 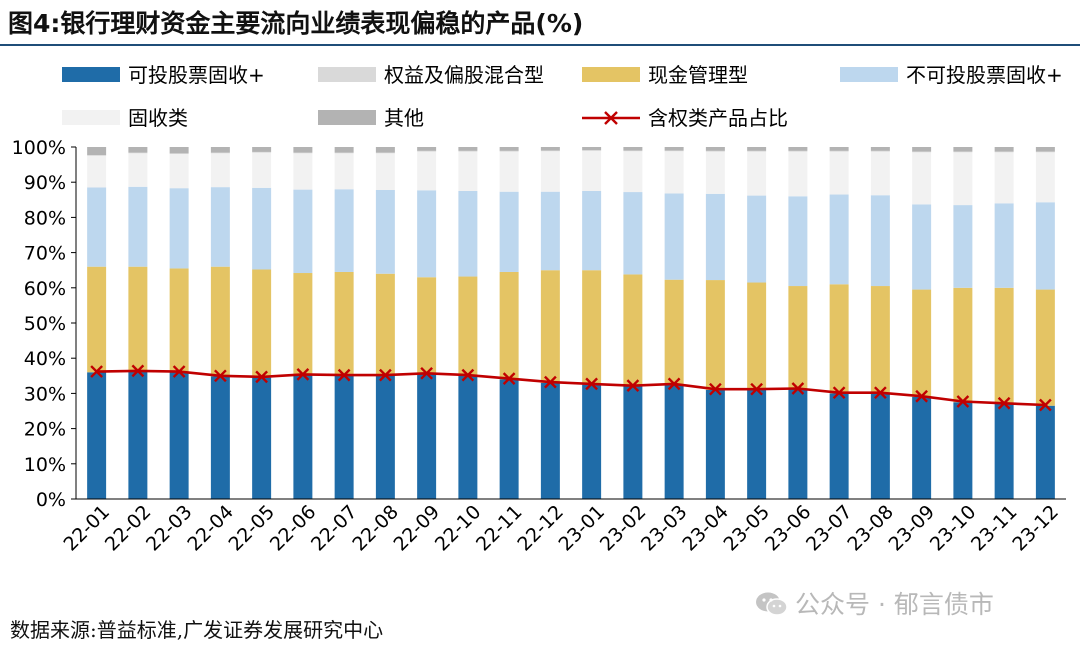 What do you see at coordinates (51, 500) in the screenshot?
I see `y-tick-label: 0%` at bounding box center [51, 500].